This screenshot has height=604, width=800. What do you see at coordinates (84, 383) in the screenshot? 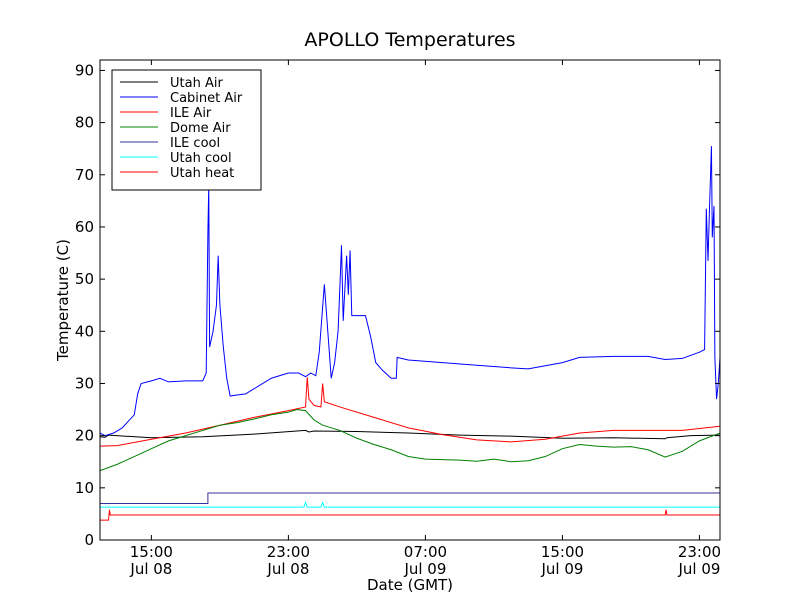
I see `y-tick-label: 30` at bounding box center [84, 383].